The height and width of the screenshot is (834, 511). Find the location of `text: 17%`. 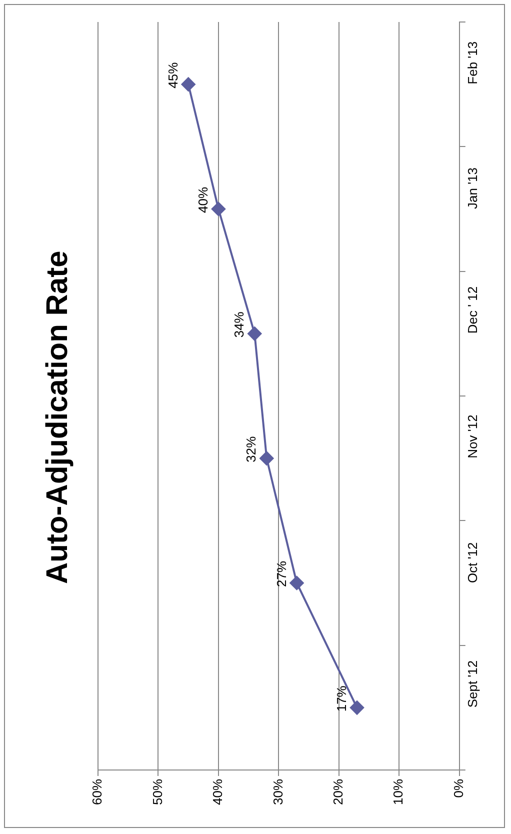

text: 17% is located at coordinates (342, 699).